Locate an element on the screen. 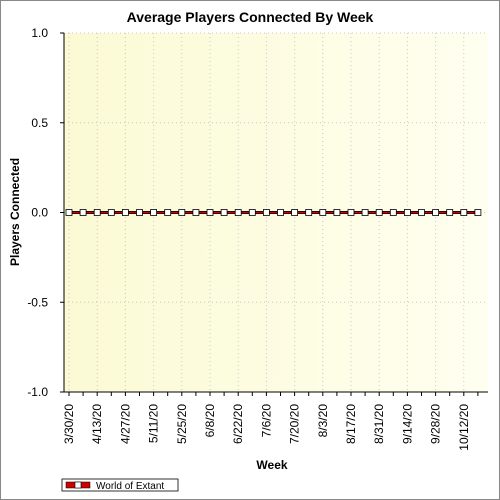 The height and width of the screenshot is (500, 500). legend: World of Extant is located at coordinates (120, 485).